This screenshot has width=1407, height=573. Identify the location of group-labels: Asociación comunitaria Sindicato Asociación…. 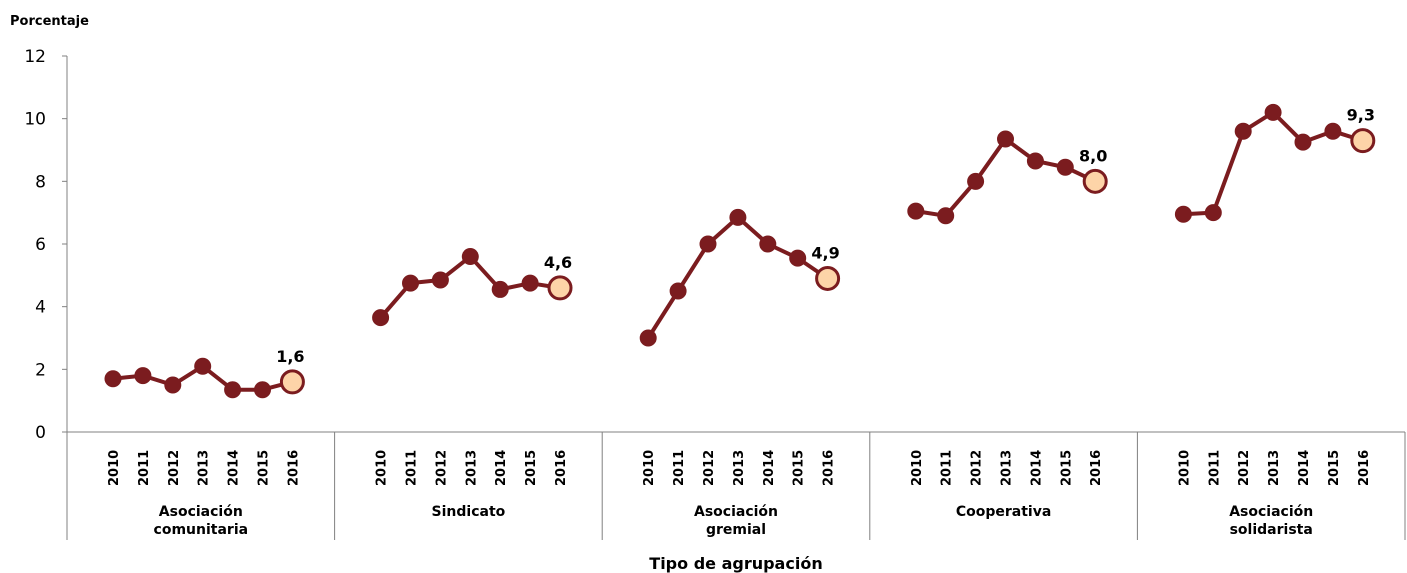
(734, 521).